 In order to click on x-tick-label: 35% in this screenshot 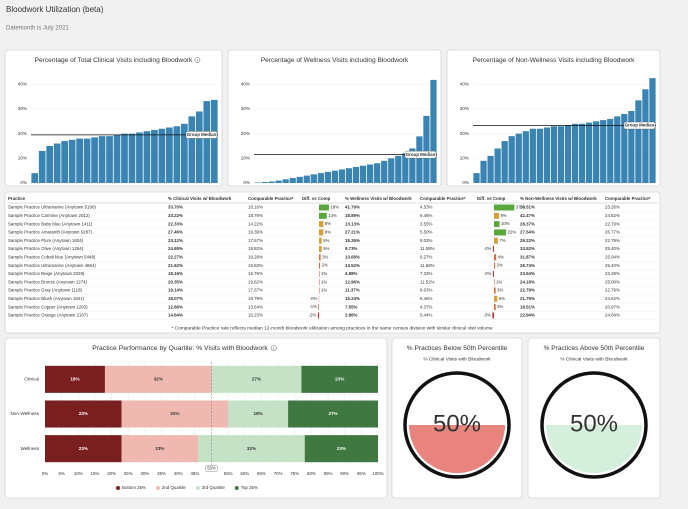, I will do `click(161, 473)`.